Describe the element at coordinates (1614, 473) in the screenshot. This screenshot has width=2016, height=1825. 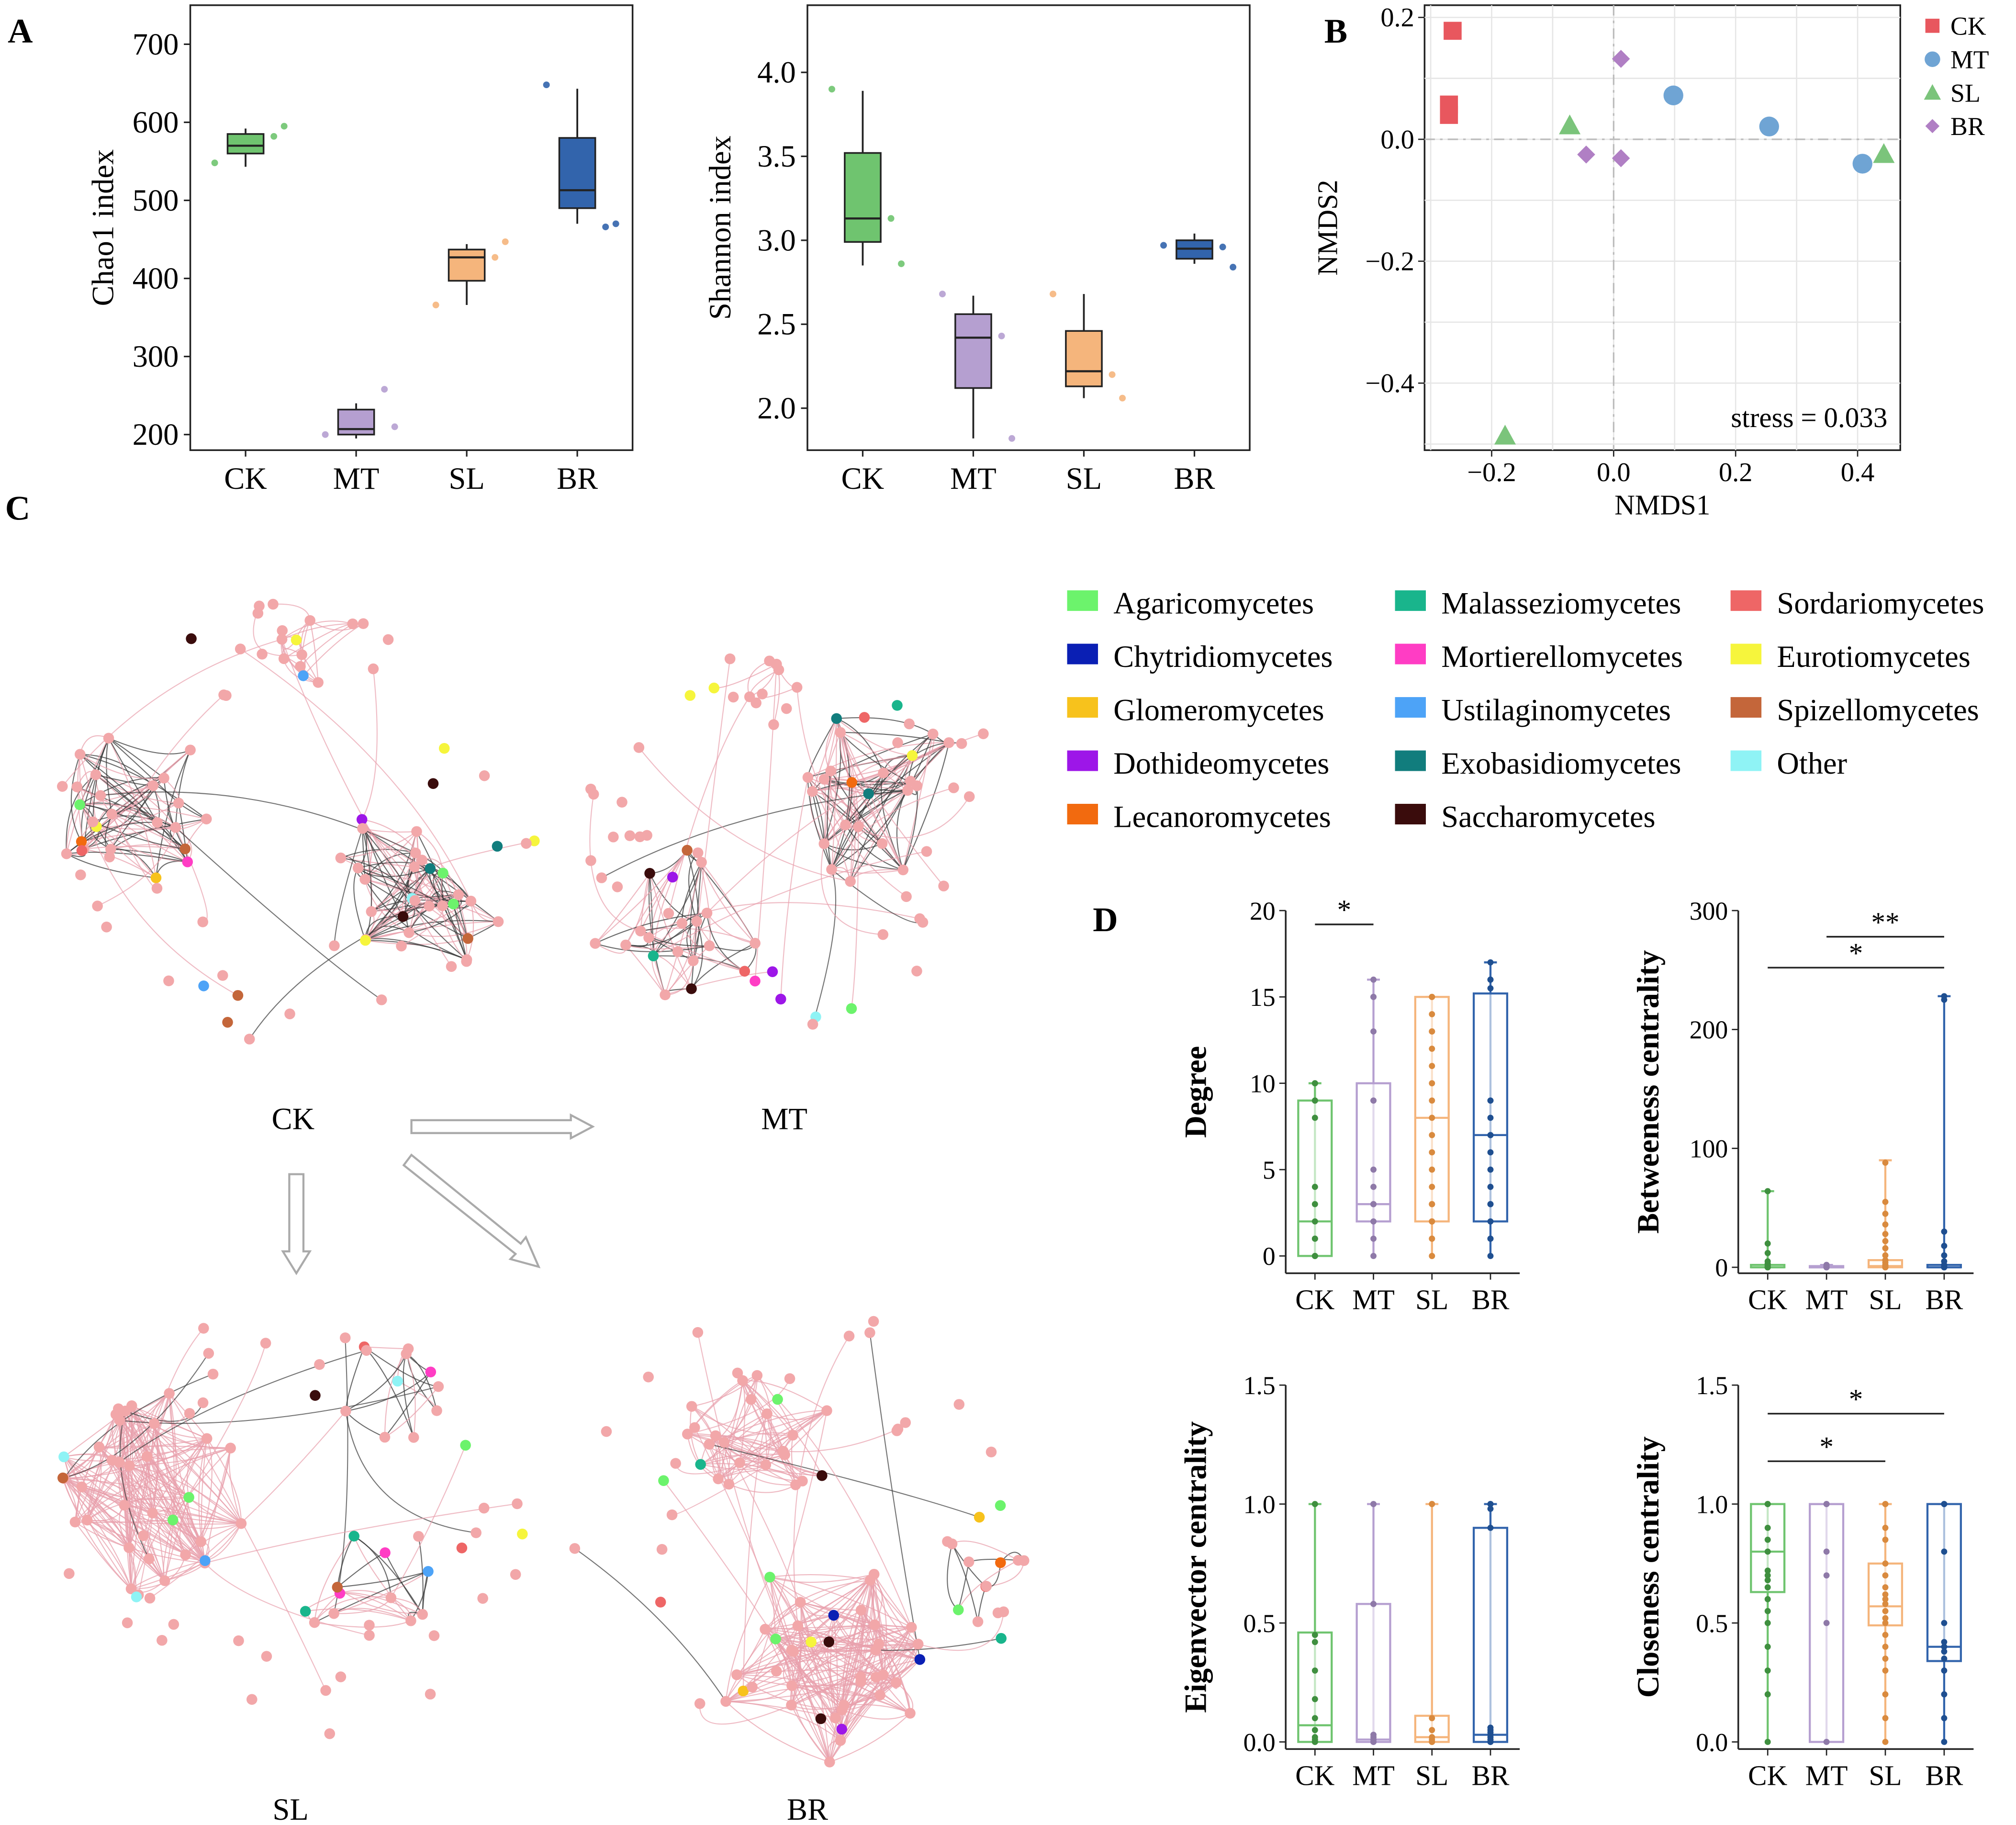
I see `x-tick-label: 0.0` at that location.